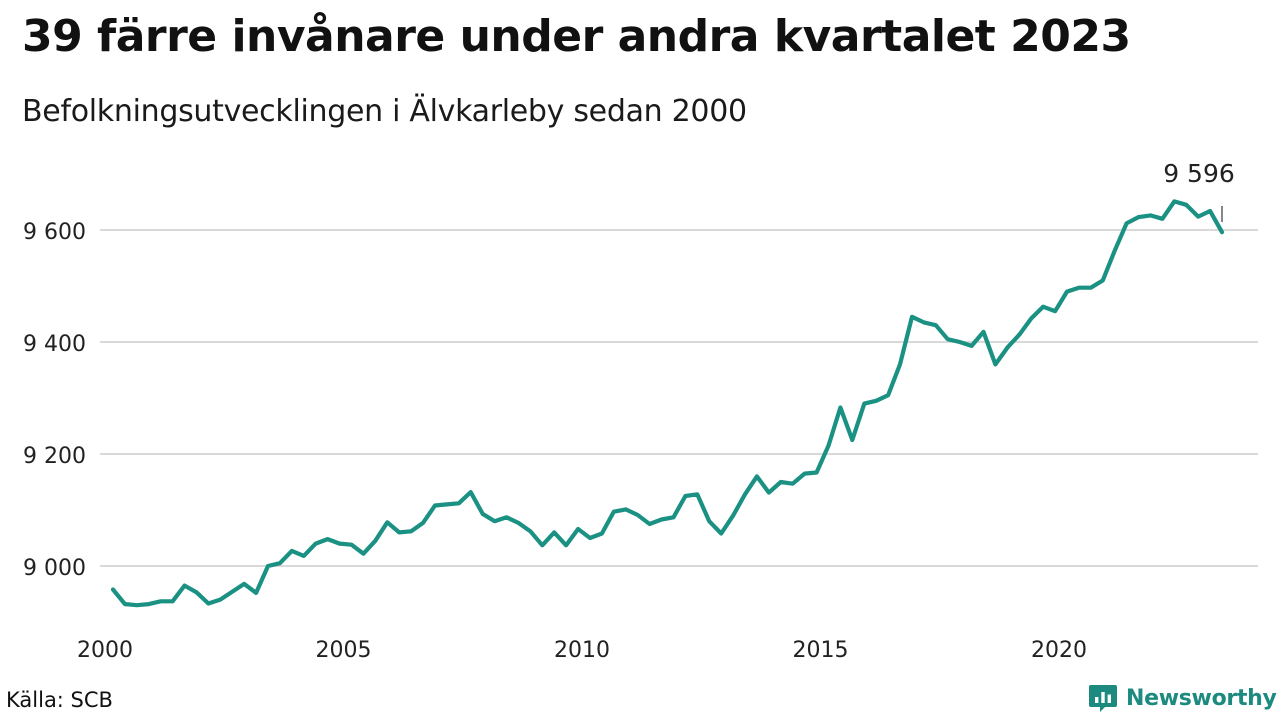 This screenshot has width=1280, height=720. Describe the element at coordinates (59, 700) in the screenshot. I see `source-note: Källa: SCB` at that location.